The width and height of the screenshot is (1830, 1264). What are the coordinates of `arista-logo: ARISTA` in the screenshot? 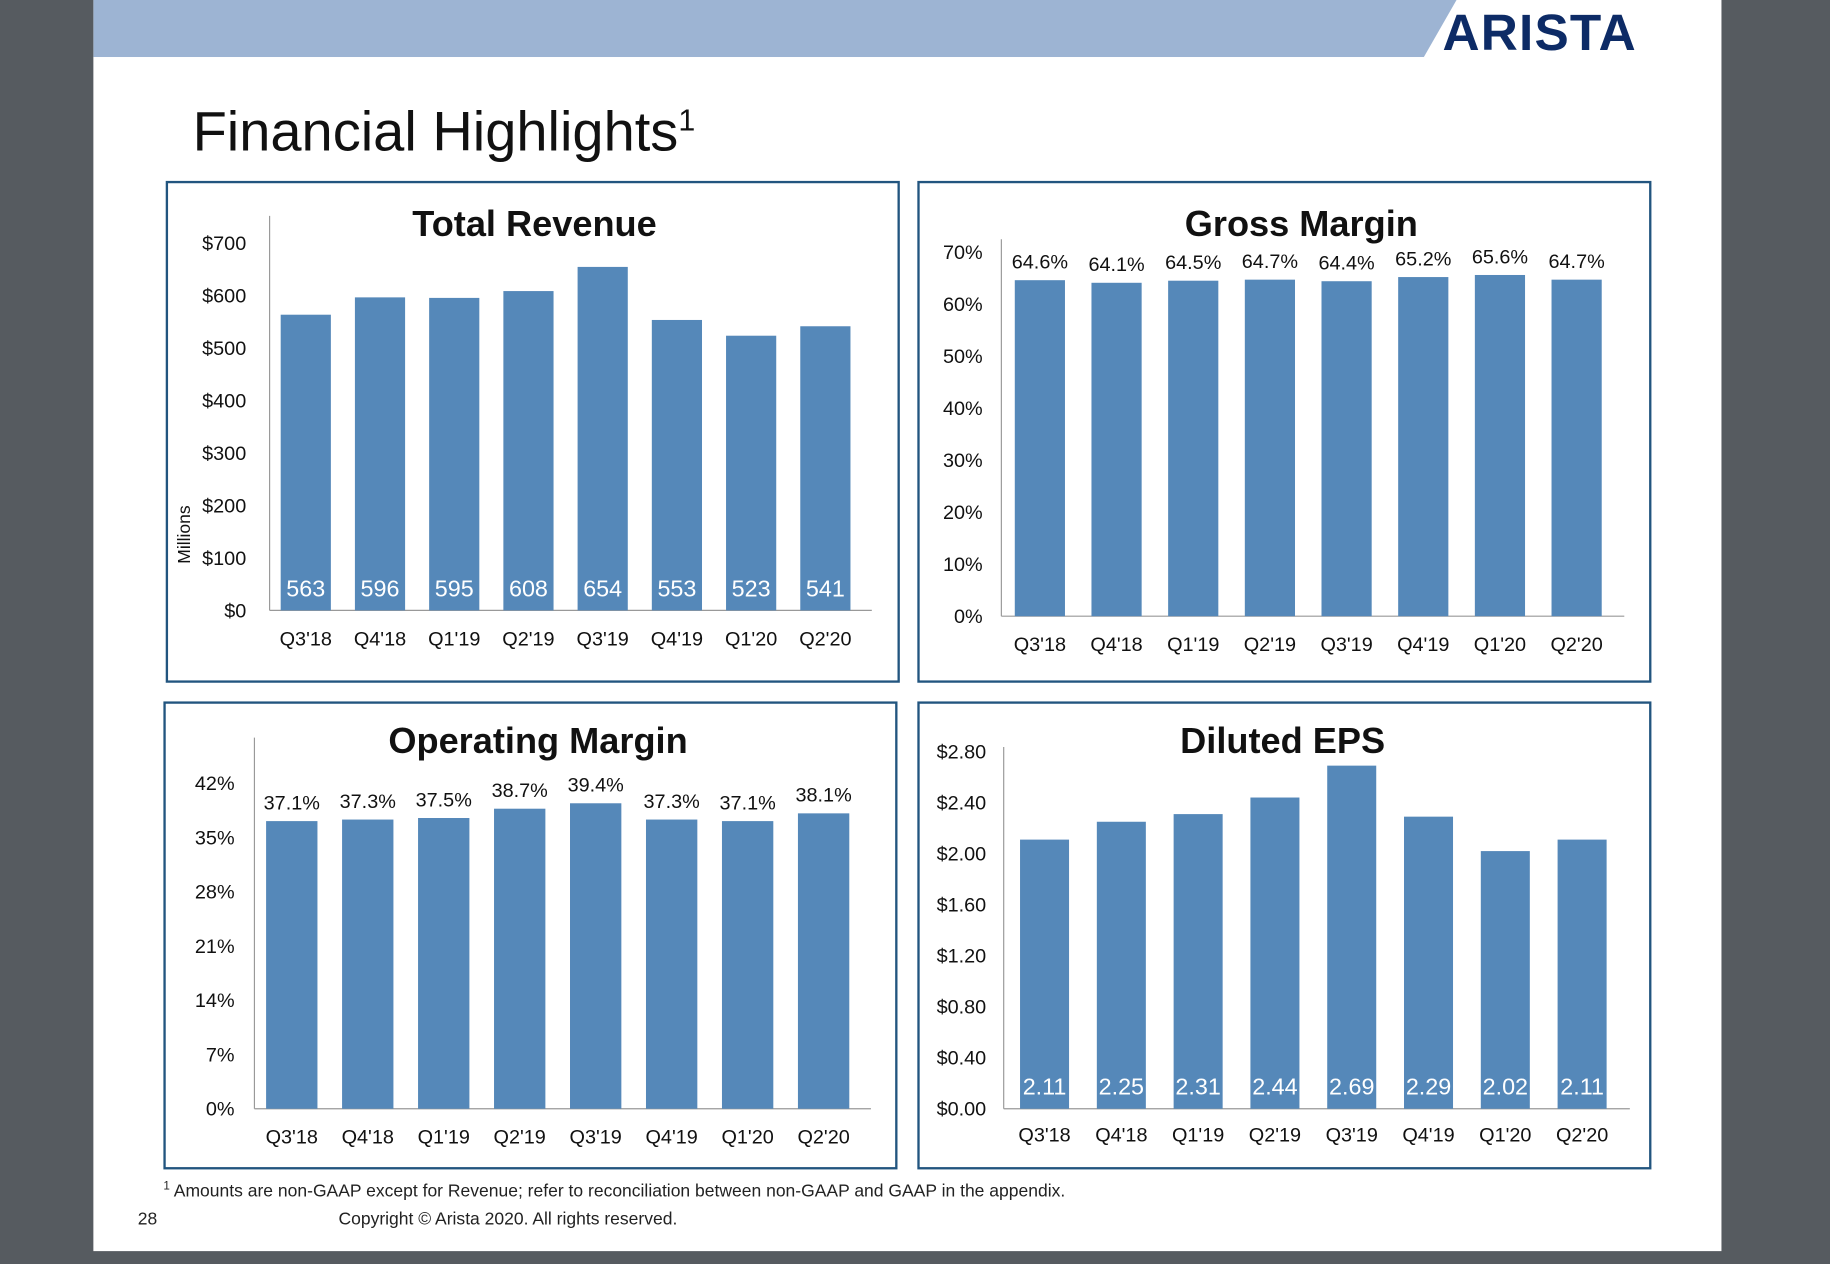 It's located at (1539, 33).